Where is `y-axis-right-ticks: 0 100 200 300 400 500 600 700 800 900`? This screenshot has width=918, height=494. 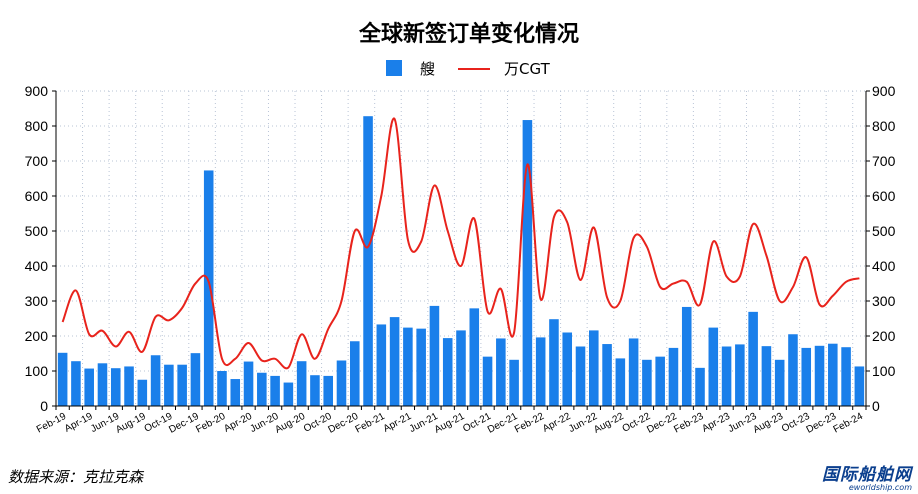
y-axis-right-ticks: 0 100 200 300 400 500 600 700 800 900 is located at coordinates (881, 248).